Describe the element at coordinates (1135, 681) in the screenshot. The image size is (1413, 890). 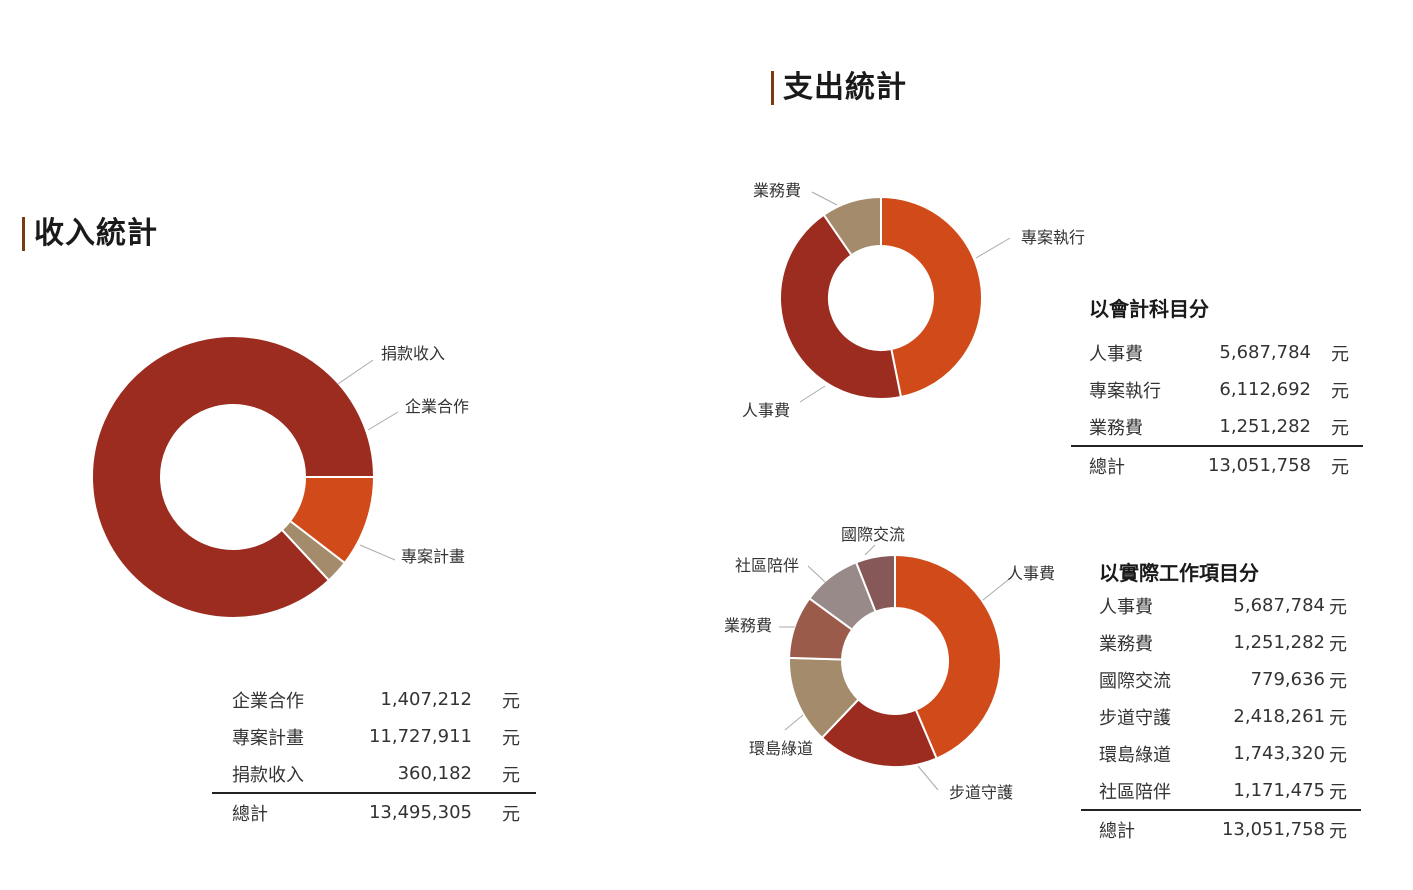
I see `row-label: 國際交流` at that location.